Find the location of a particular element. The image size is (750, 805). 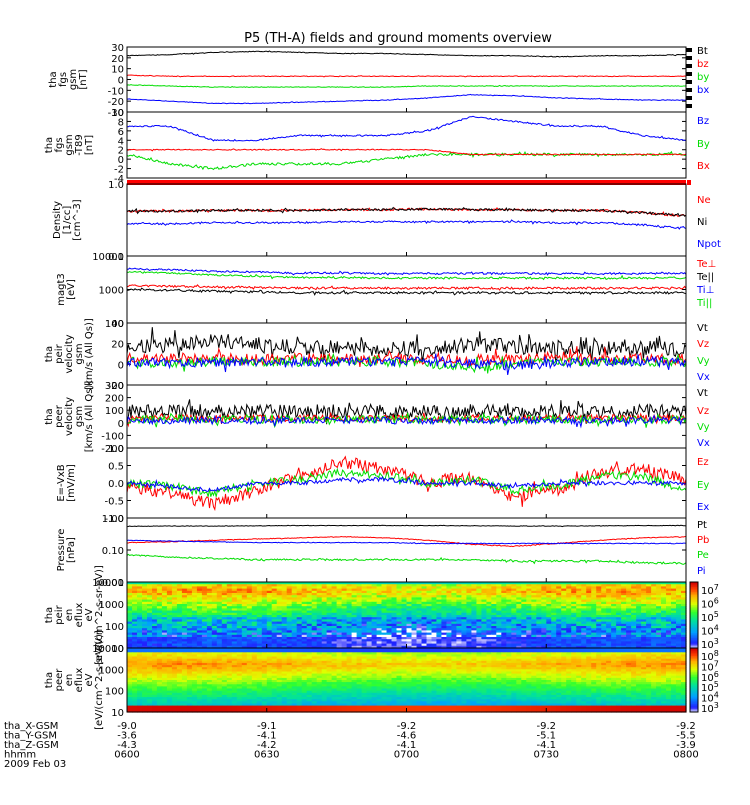

series-line-Pe is located at coordinates (406, 559).